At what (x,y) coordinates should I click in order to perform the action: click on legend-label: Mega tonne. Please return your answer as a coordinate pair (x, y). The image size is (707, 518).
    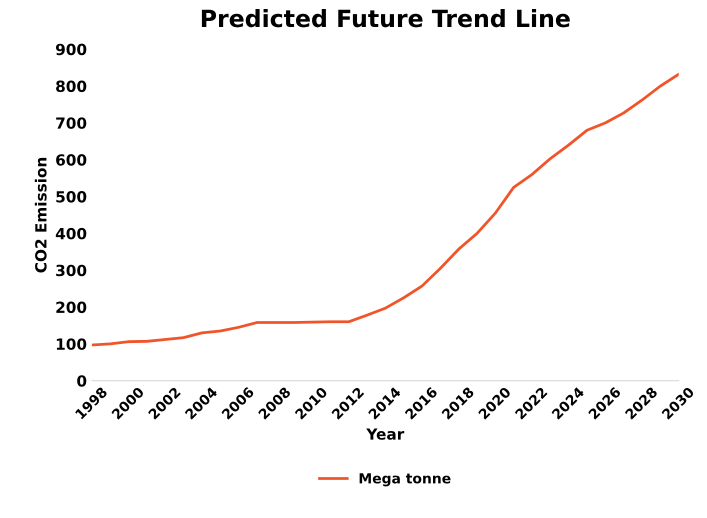
    Looking at the image, I should click on (405, 479).